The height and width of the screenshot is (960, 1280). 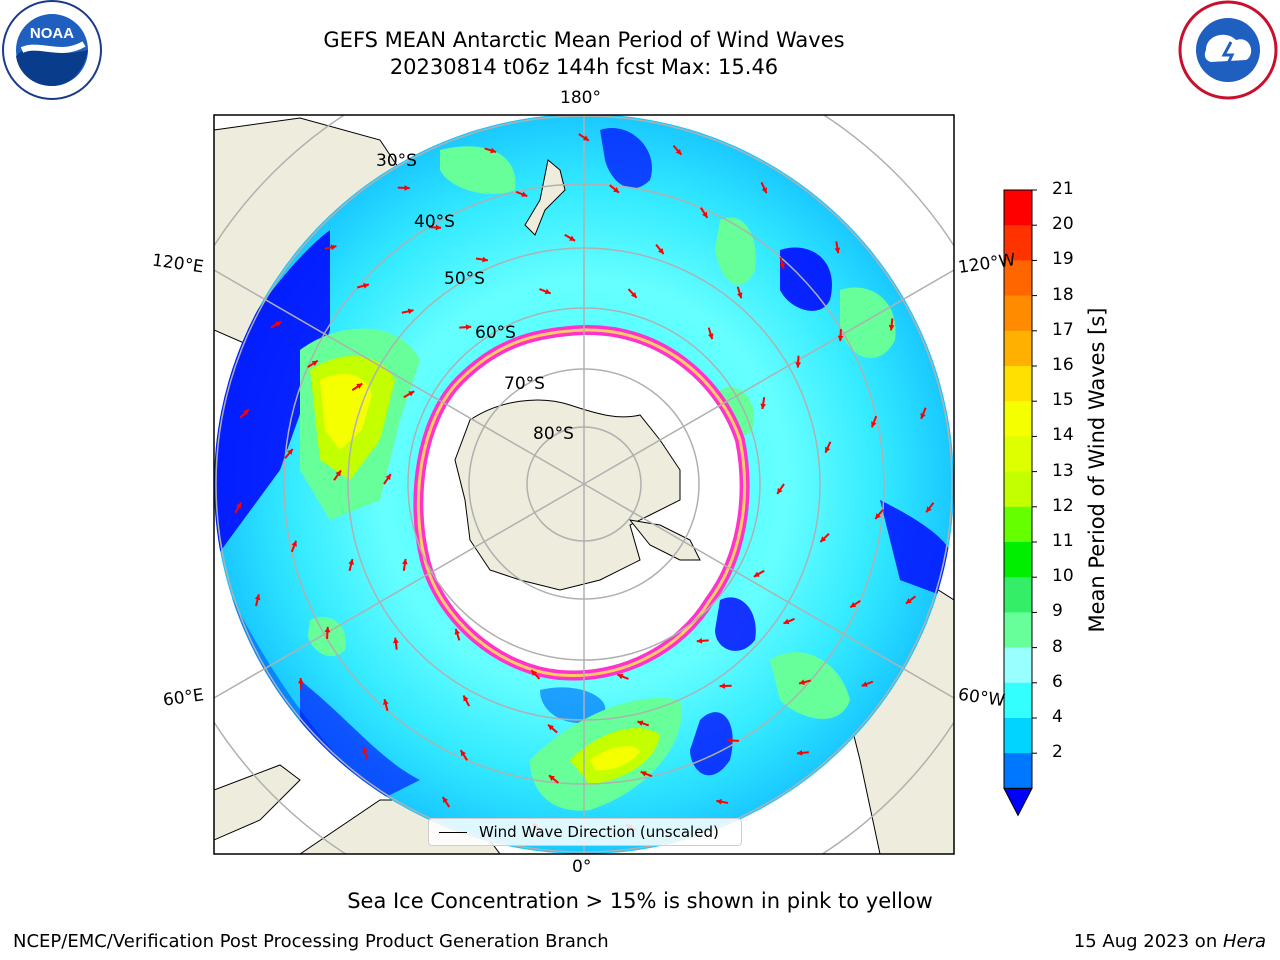 What do you see at coordinates (1018, 802) in the screenshot?
I see `colorbar-extend-triangle` at bounding box center [1018, 802].